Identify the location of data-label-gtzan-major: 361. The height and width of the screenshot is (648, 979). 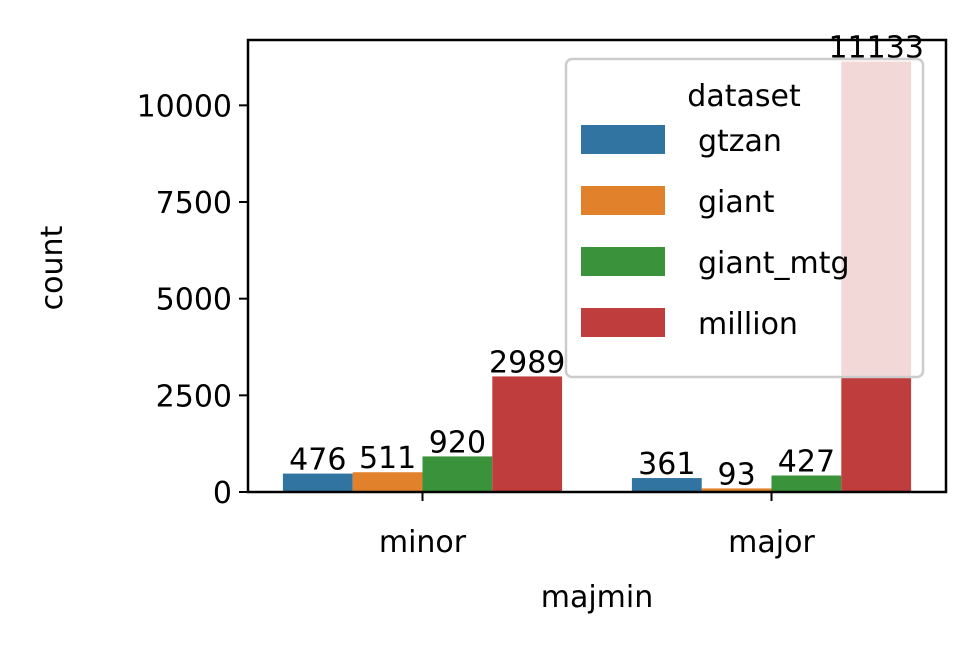
(666, 464).